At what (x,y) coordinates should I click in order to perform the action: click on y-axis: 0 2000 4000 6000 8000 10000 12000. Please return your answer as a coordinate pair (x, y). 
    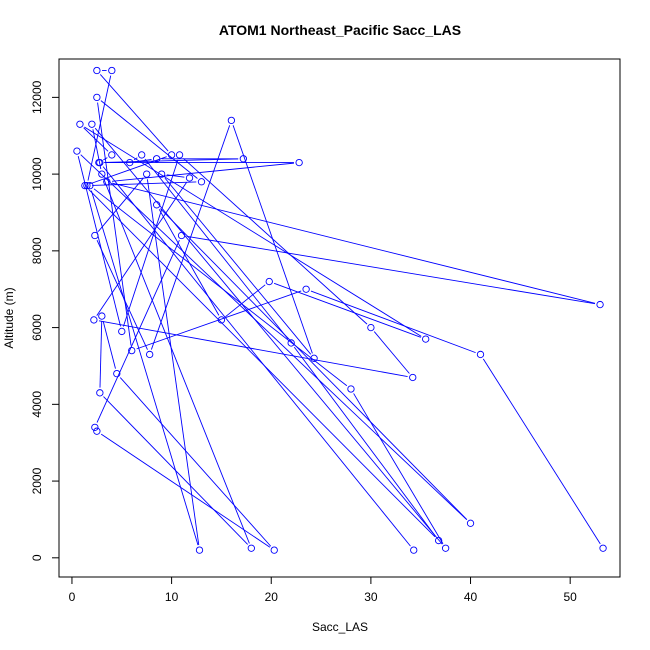
    Looking at the image, I should click on (44, 320).